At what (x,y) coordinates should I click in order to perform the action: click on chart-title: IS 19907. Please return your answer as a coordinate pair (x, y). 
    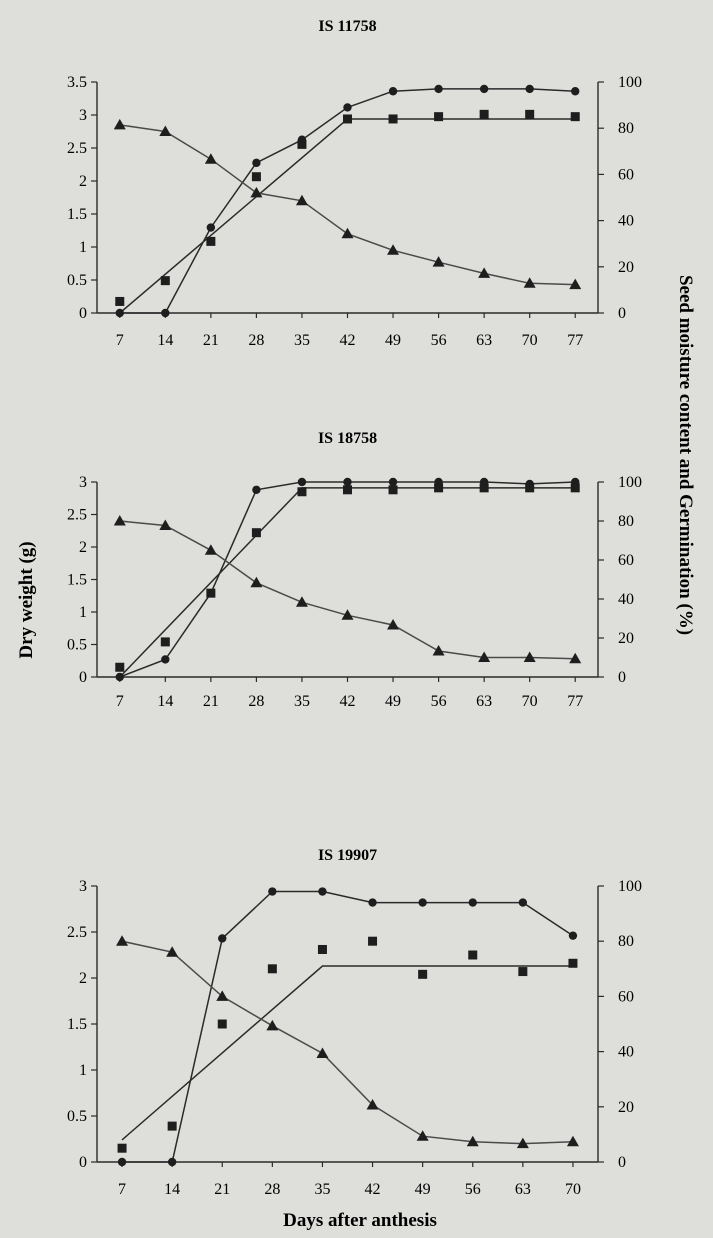
    Looking at the image, I should click on (347, 855).